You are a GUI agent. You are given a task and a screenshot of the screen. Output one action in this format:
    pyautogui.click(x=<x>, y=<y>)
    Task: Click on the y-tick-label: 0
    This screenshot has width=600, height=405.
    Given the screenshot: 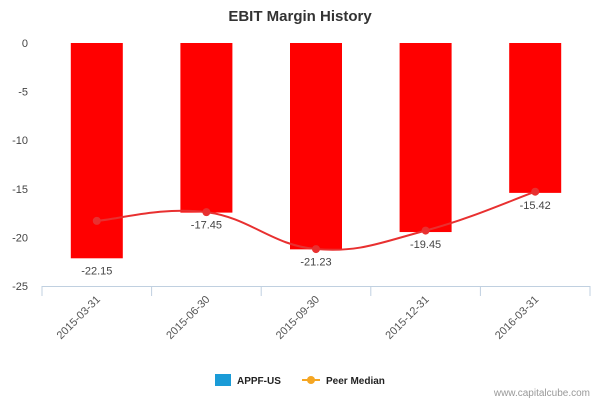 What is the action you would take?
    pyautogui.click(x=25, y=44)
    